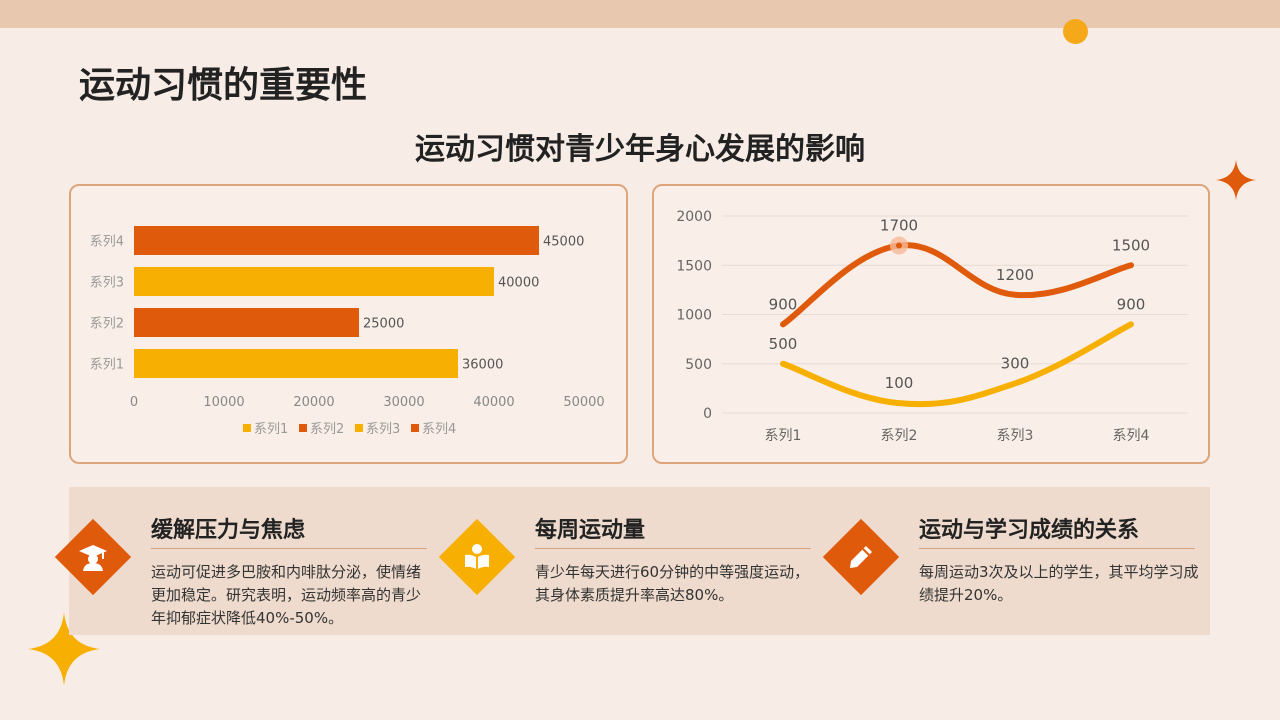 The width and height of the screenshot is (1280, 720). What do you see at coordinates (707, 414) in the screenshot?
I see `y-tick-label: 0` at bounding box center [707, 414].